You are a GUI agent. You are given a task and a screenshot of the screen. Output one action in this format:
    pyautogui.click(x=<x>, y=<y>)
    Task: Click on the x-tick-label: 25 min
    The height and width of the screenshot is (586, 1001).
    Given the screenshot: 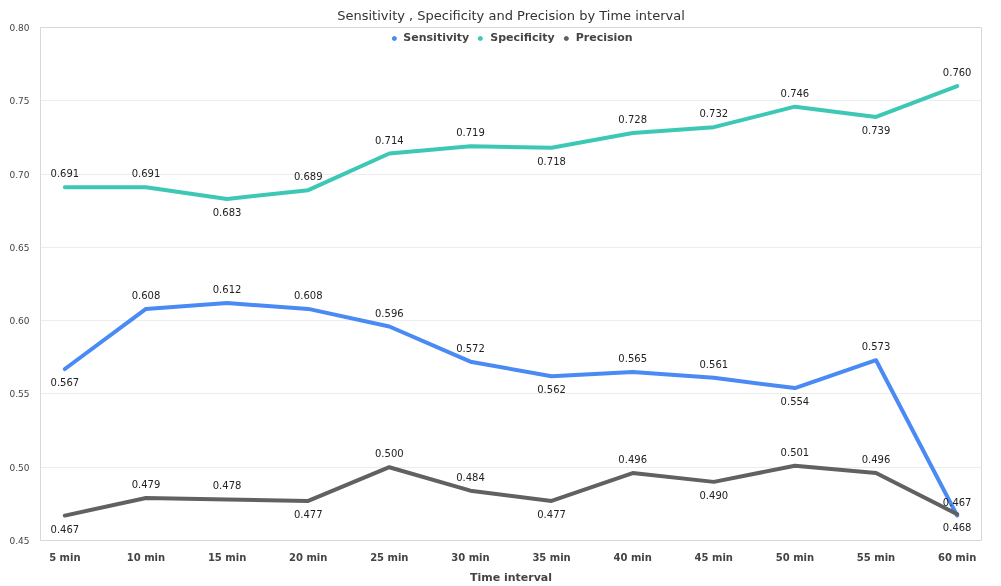 What is the action you would take?
    pyautogui.click(x=389, y=557)
    